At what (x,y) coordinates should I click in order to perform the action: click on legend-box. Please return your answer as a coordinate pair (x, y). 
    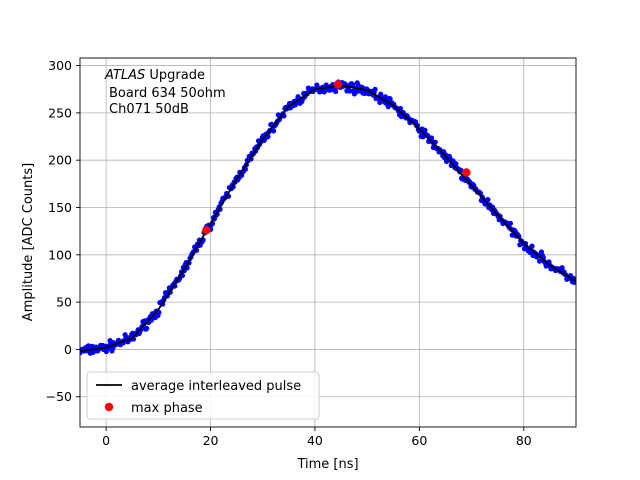
    Looking at the image, I should click on (203, 395).